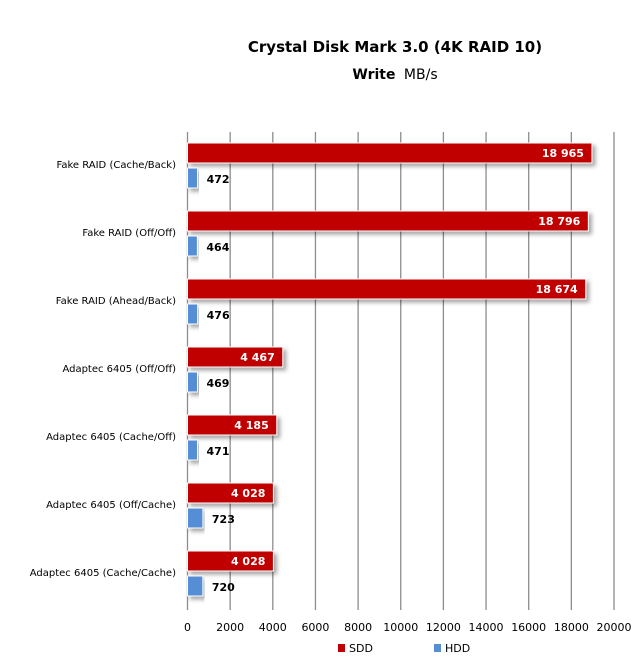 Image resolution: width=640 pixels, height=664 pixels. Describe the element at coordinates (373, 75) in the screenshot. I see `subtitle-bold: Write` at that location.